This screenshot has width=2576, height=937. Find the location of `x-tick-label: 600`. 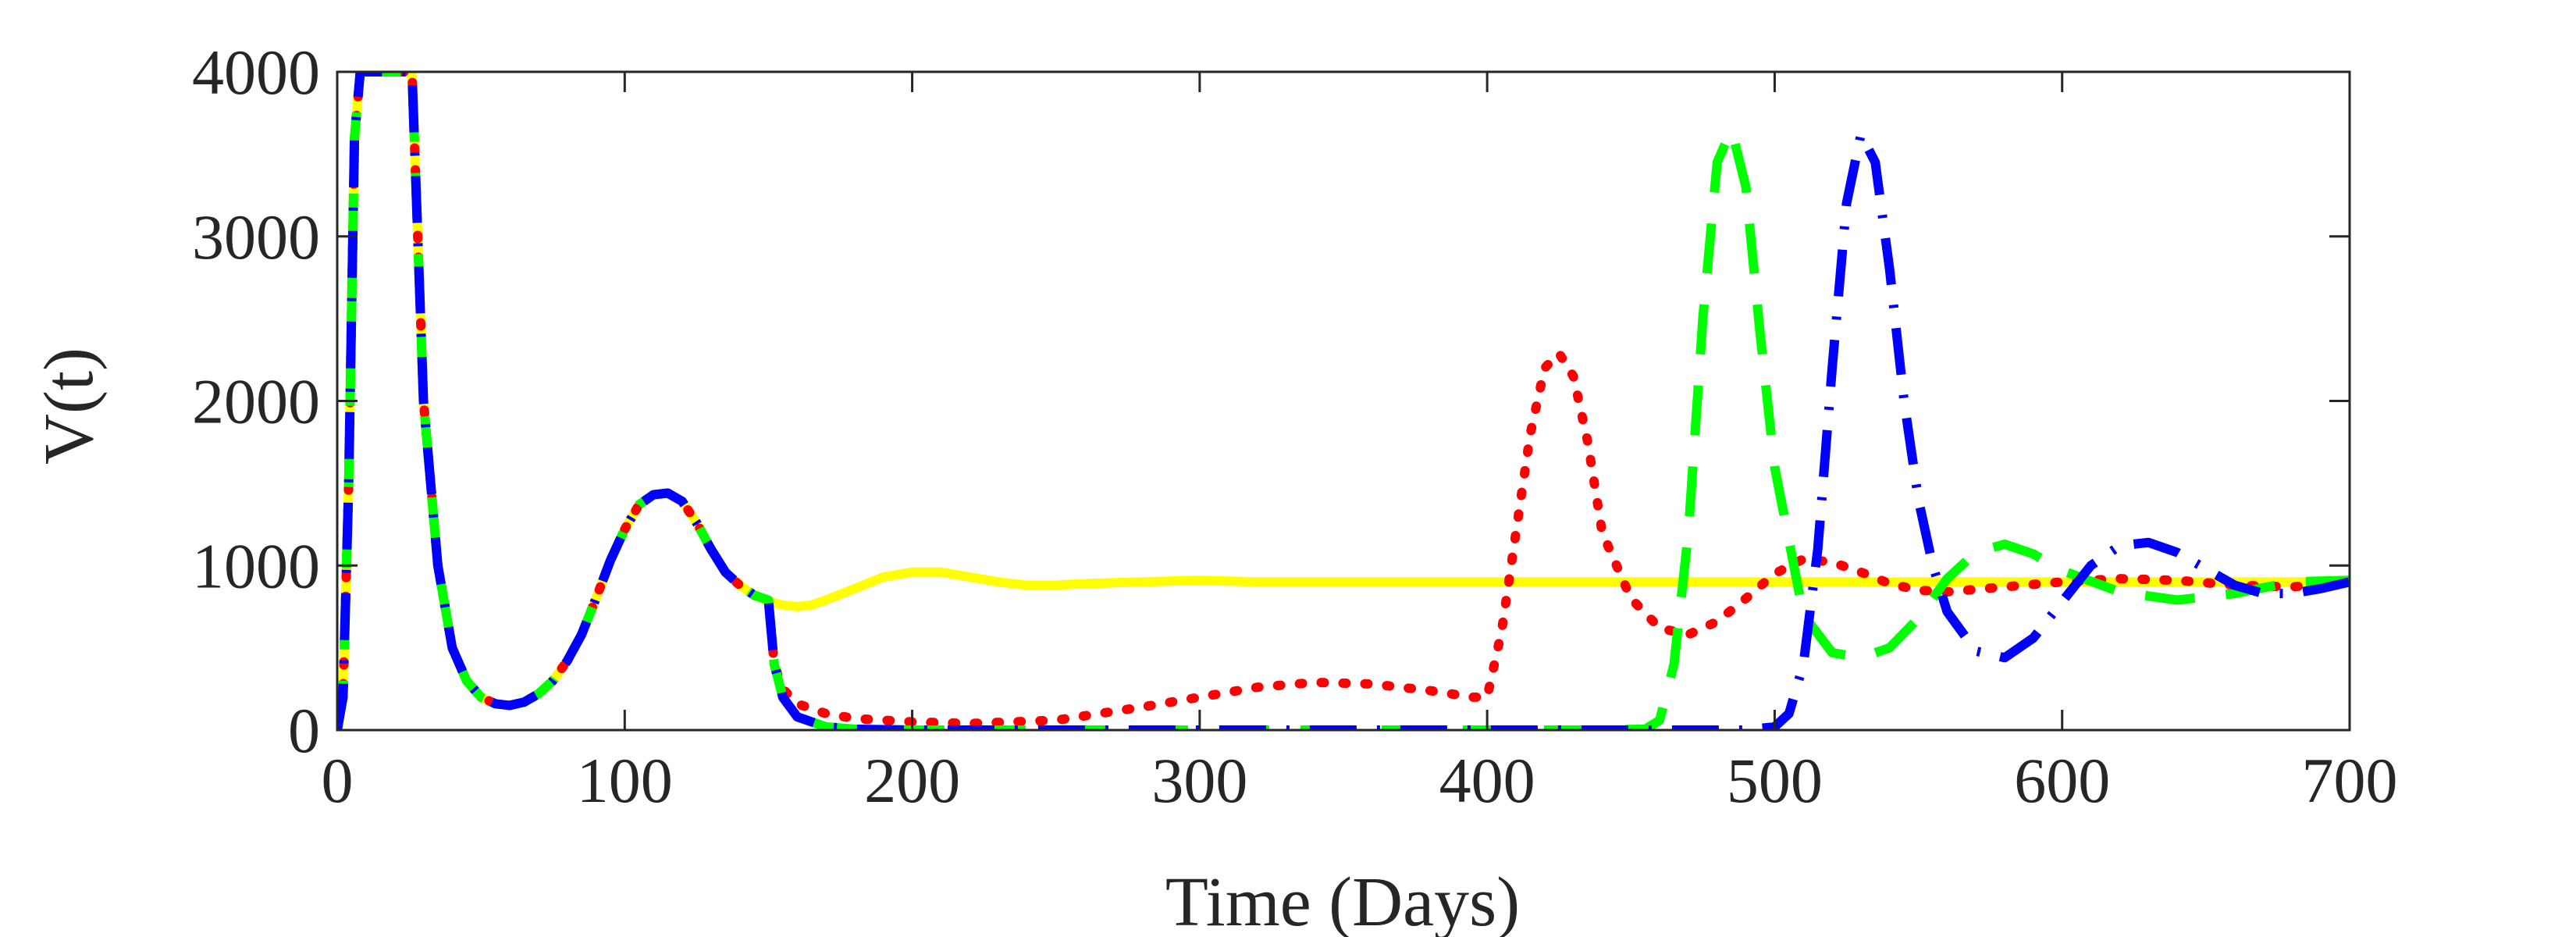

x-tick-label: 600 is located at coordinates (2062, 780).